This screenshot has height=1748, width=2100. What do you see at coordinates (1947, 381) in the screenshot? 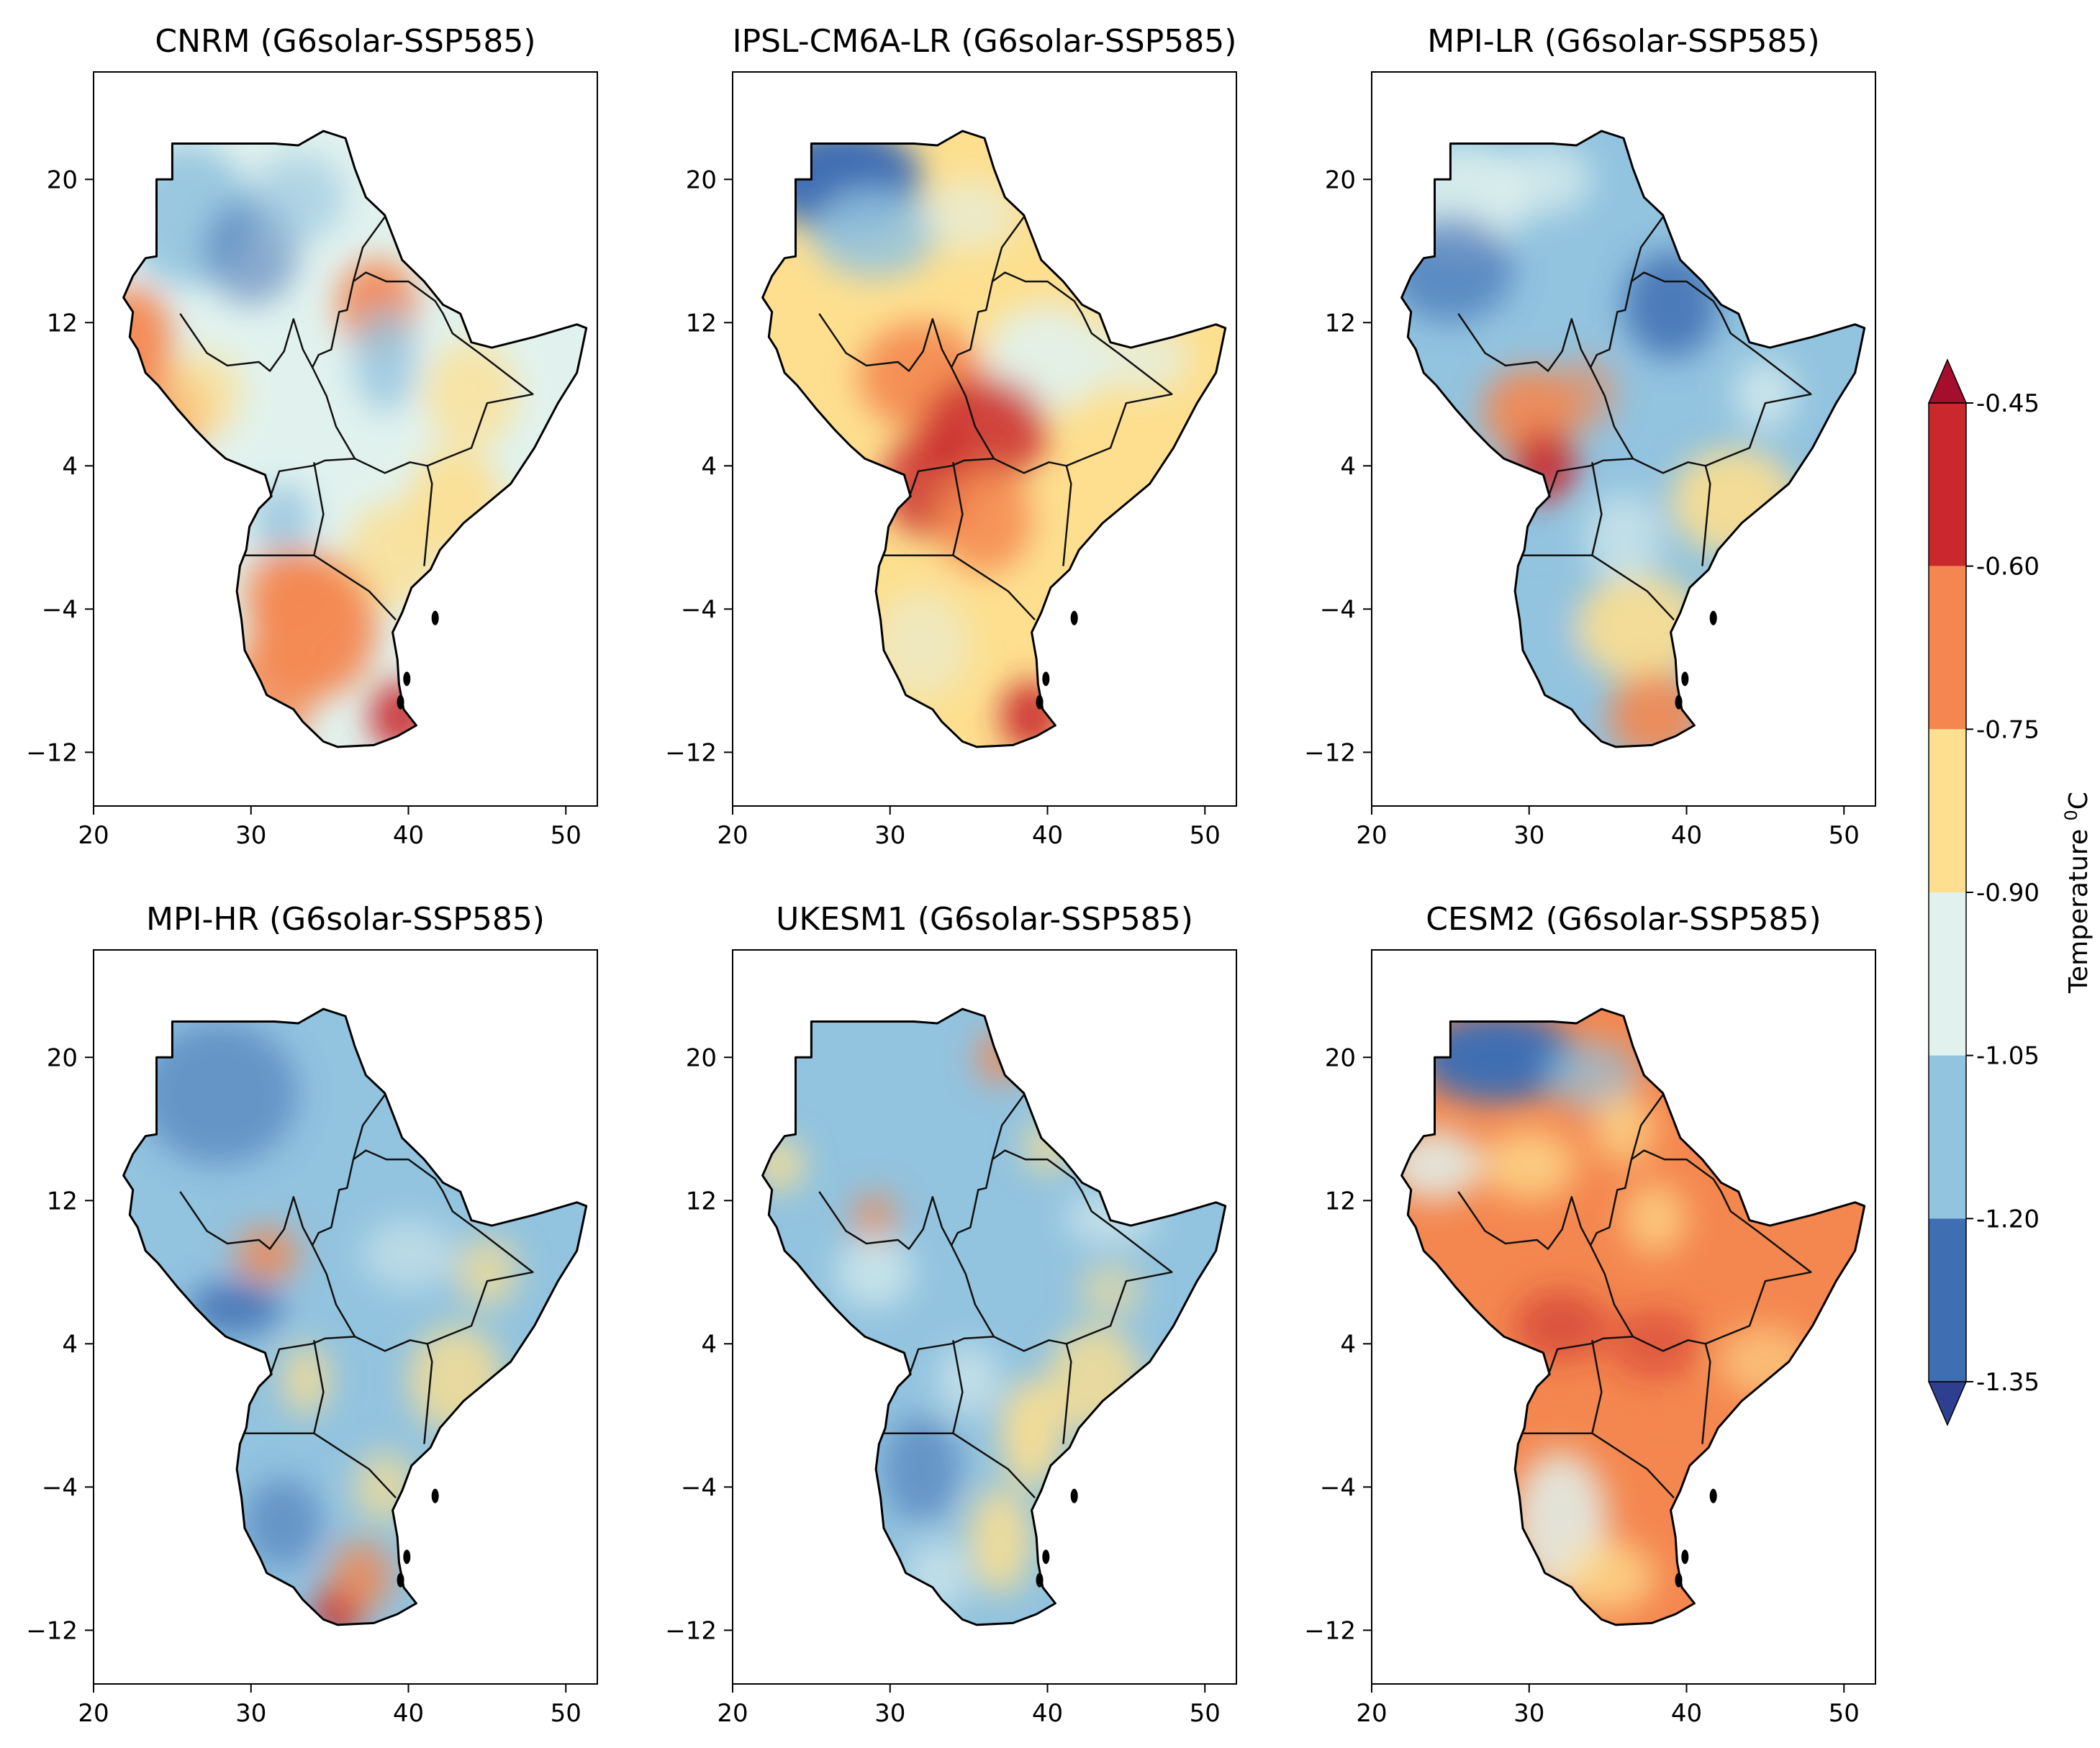
I see `colorbar-extend-max` at bounding box center [1947, 381].